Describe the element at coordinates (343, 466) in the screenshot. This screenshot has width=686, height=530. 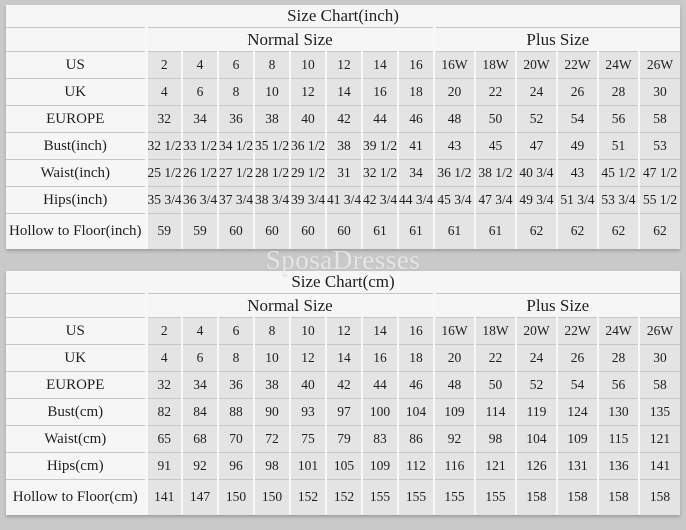
I see `size-value-cell: 105` at that location.